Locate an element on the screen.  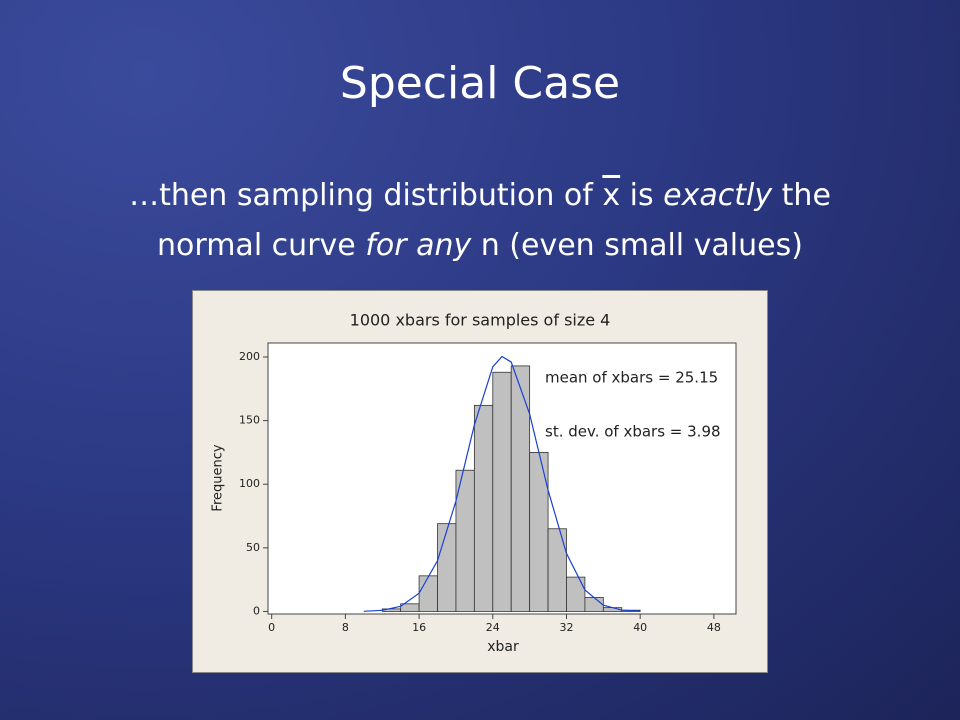
x-tick-label: 48 is located at coordinates (714, 627).